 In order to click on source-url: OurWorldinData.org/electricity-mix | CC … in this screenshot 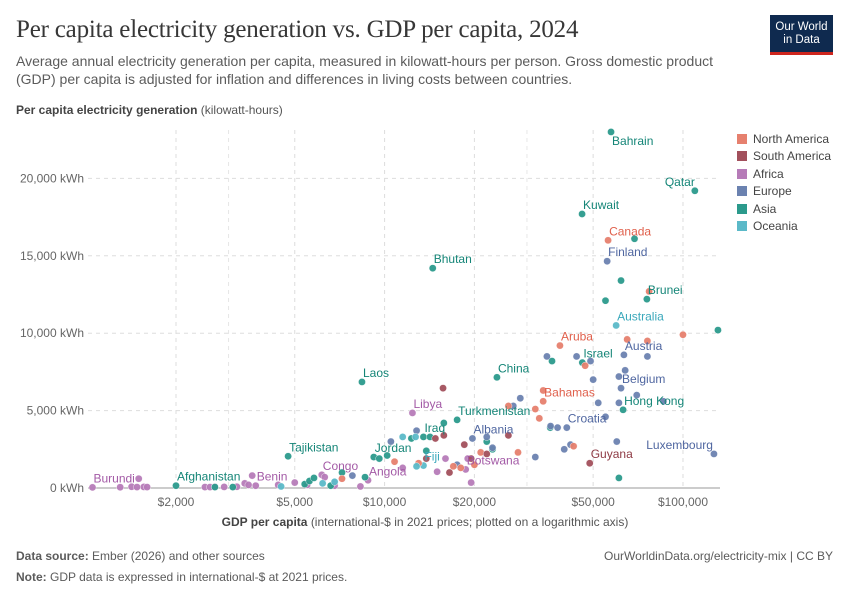, I will do `click(718, 556)`.